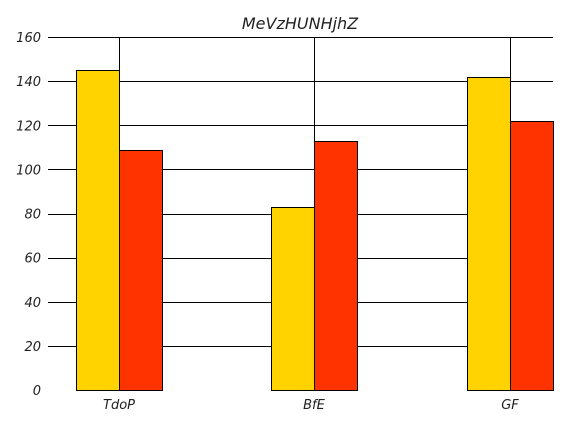  Describe the element at coordinates (314, 405) in the screenshot. I see `x-tick-label: BfE` at that location.